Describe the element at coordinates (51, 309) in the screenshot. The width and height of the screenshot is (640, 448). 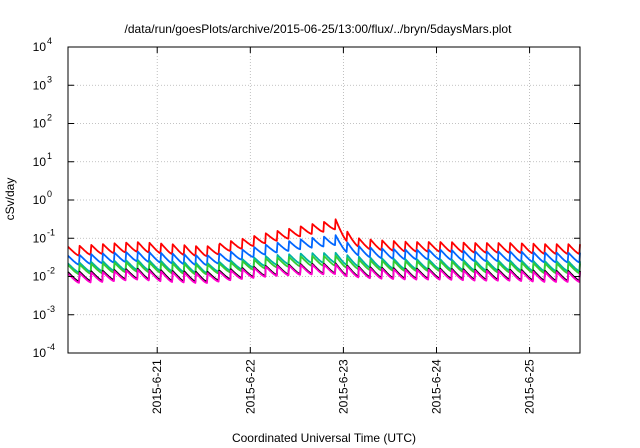
I see `y-tick-exponent: -3` at that location.